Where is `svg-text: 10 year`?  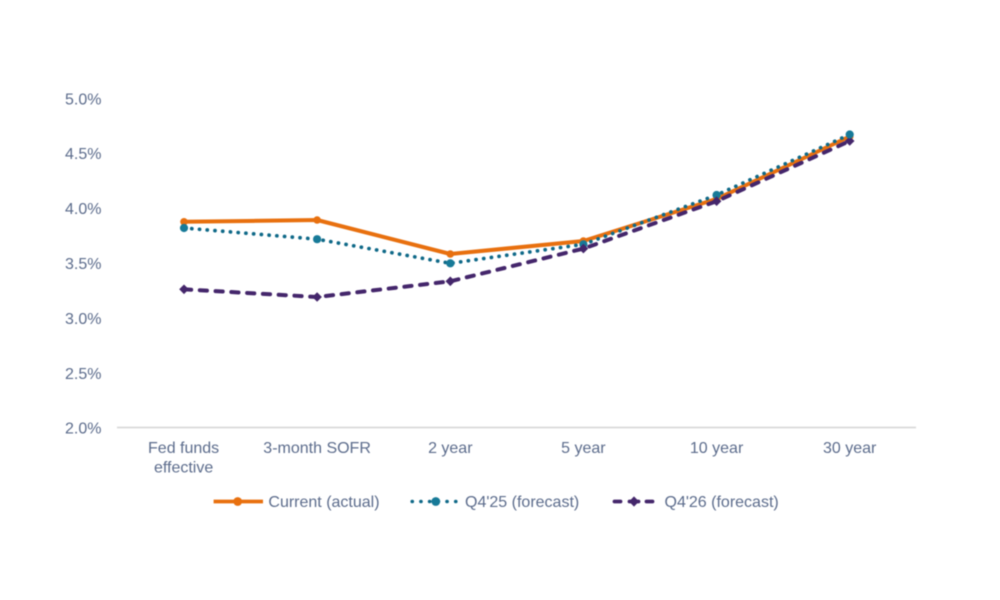 svg-text: 10 year is located at coordinates (717, 448).